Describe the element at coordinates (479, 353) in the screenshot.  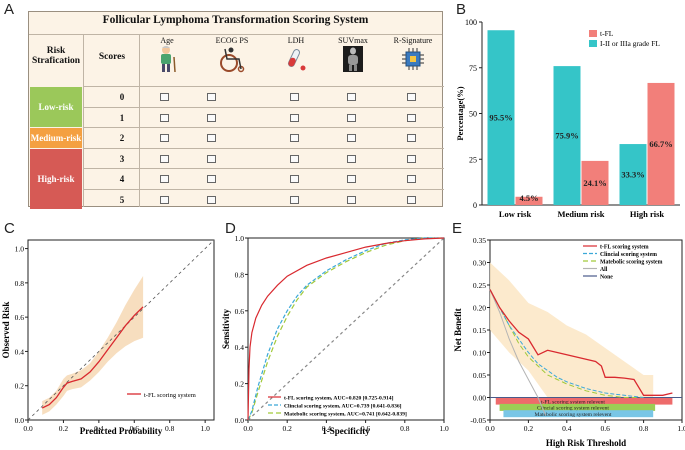
I see `y-tick-label: 0.10` at that location.